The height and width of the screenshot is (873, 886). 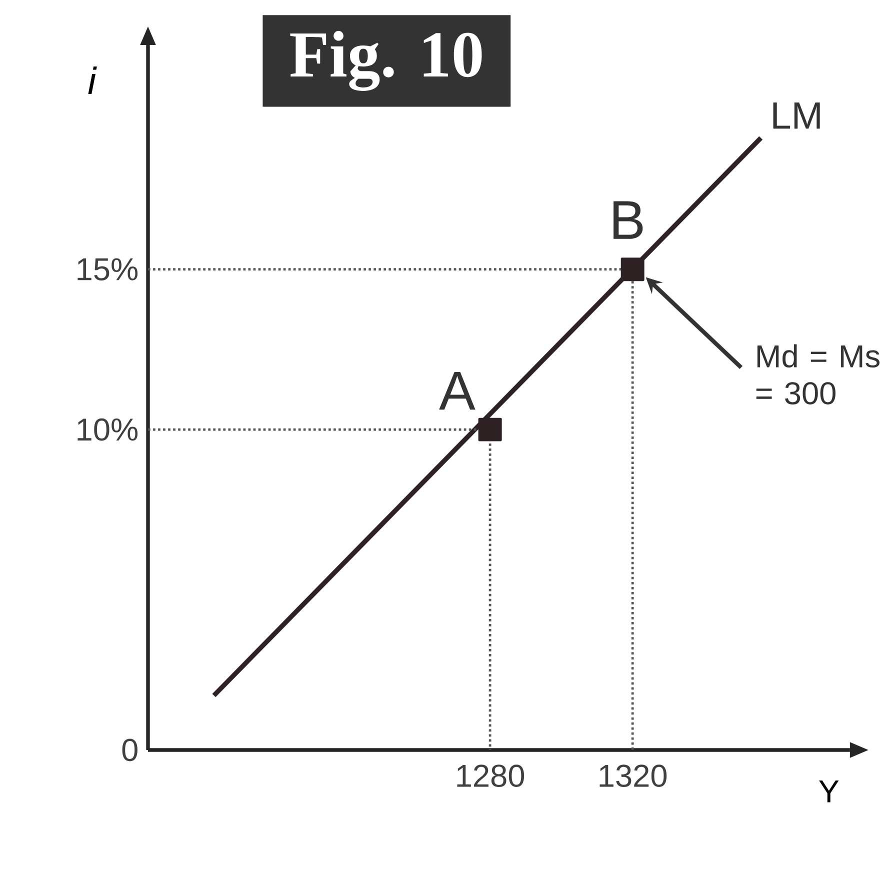 I want to click on y-axis-title: i, so click(x=92, y=80).